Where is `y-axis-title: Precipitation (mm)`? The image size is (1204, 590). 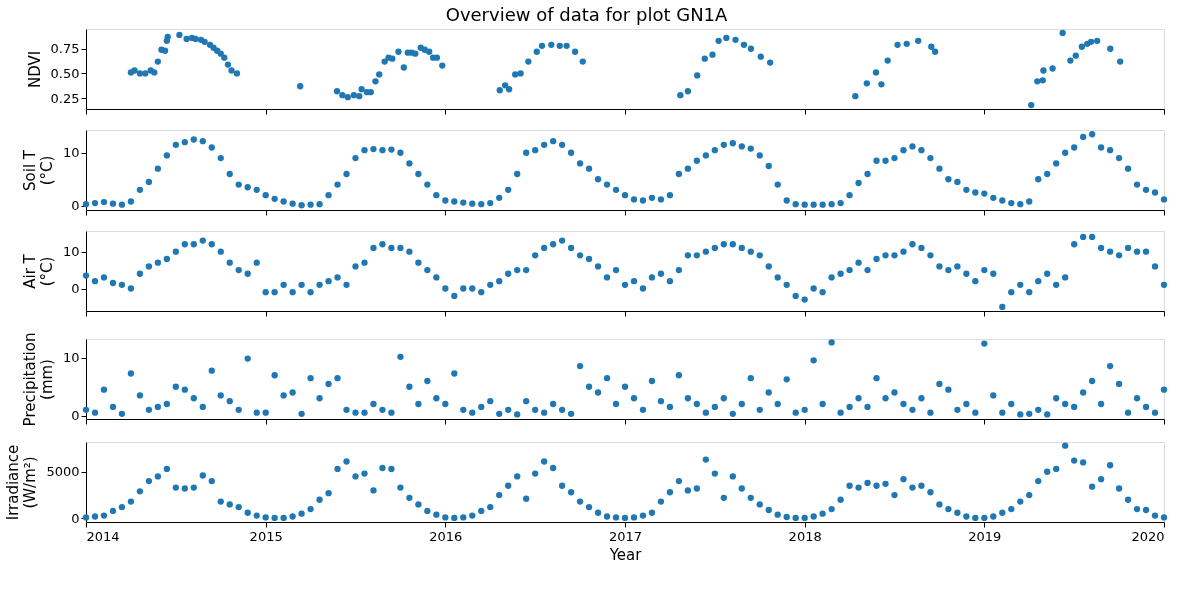
y-axis-title: Precipitation (mm) is located at coordinates (38, 379).